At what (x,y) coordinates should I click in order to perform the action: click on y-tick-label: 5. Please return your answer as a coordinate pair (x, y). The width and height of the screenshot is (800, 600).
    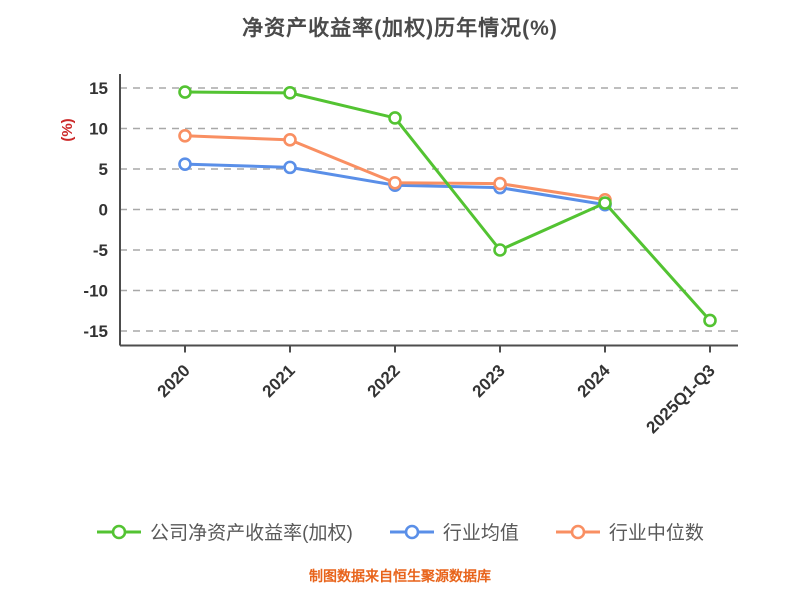
    Looking at the image, I should click on (103, 169).